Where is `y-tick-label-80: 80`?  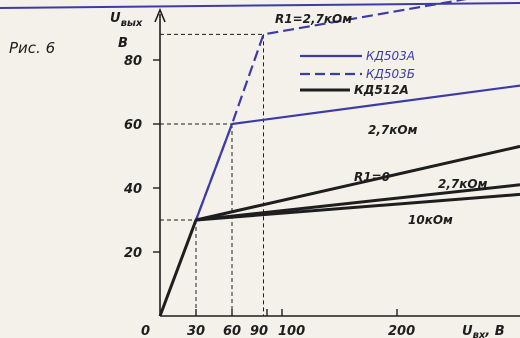 y-tick-label-80: 80 is located at coordinates (133, 61).